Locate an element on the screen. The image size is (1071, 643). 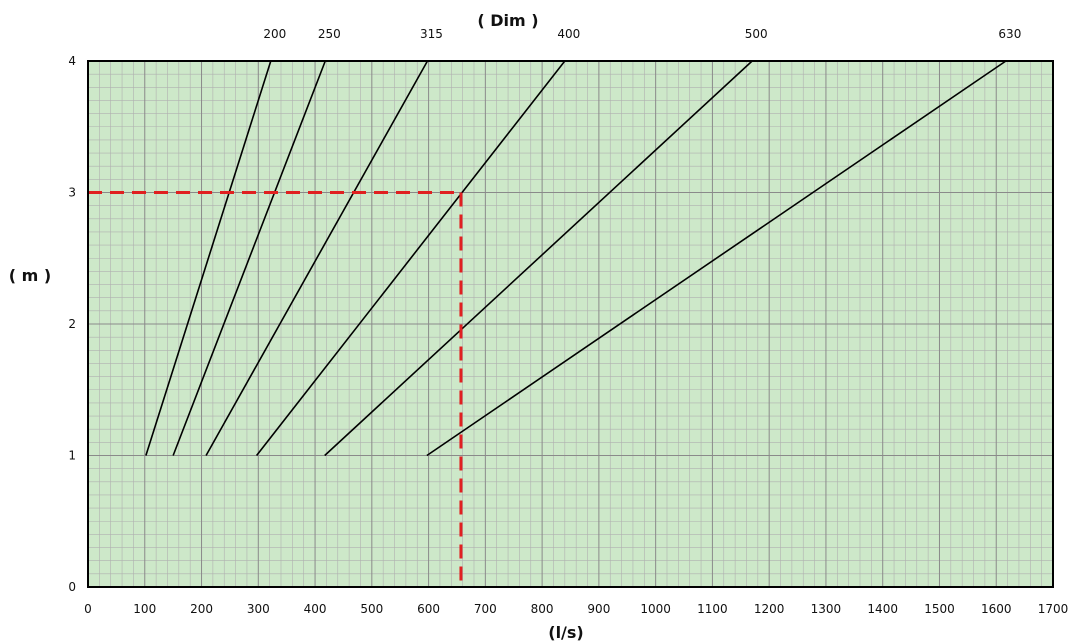
x-tick-label: 500 is located at coordinates (371, 609).